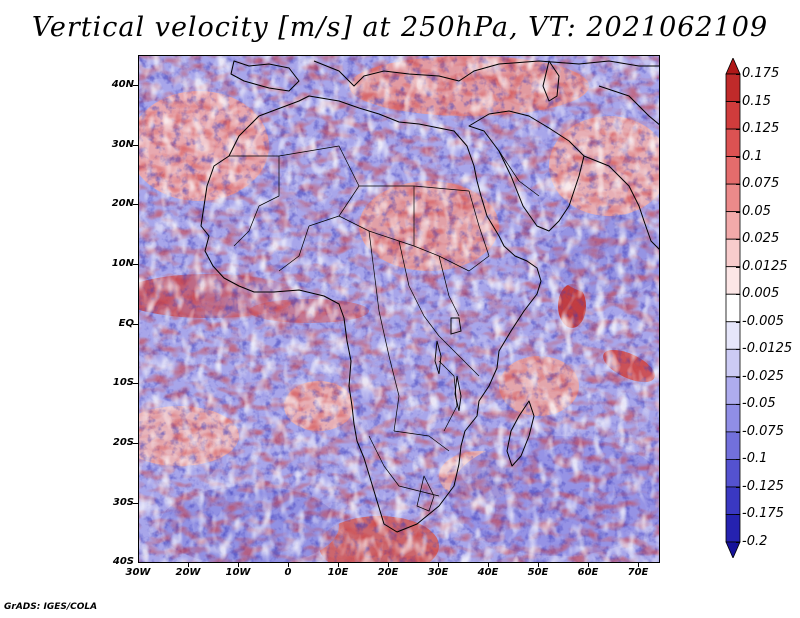  I want to click on colorbar, so click(733, 308).